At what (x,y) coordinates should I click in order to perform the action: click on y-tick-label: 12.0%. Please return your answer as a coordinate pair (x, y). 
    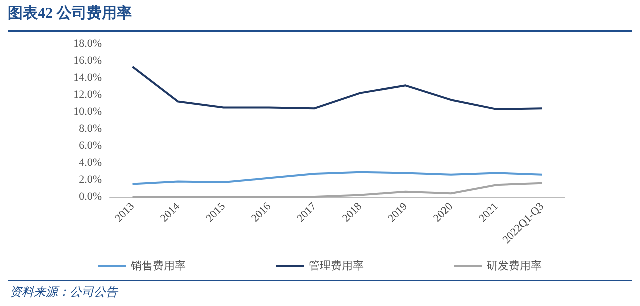
    Looking at the image, I should click on (88, 95).